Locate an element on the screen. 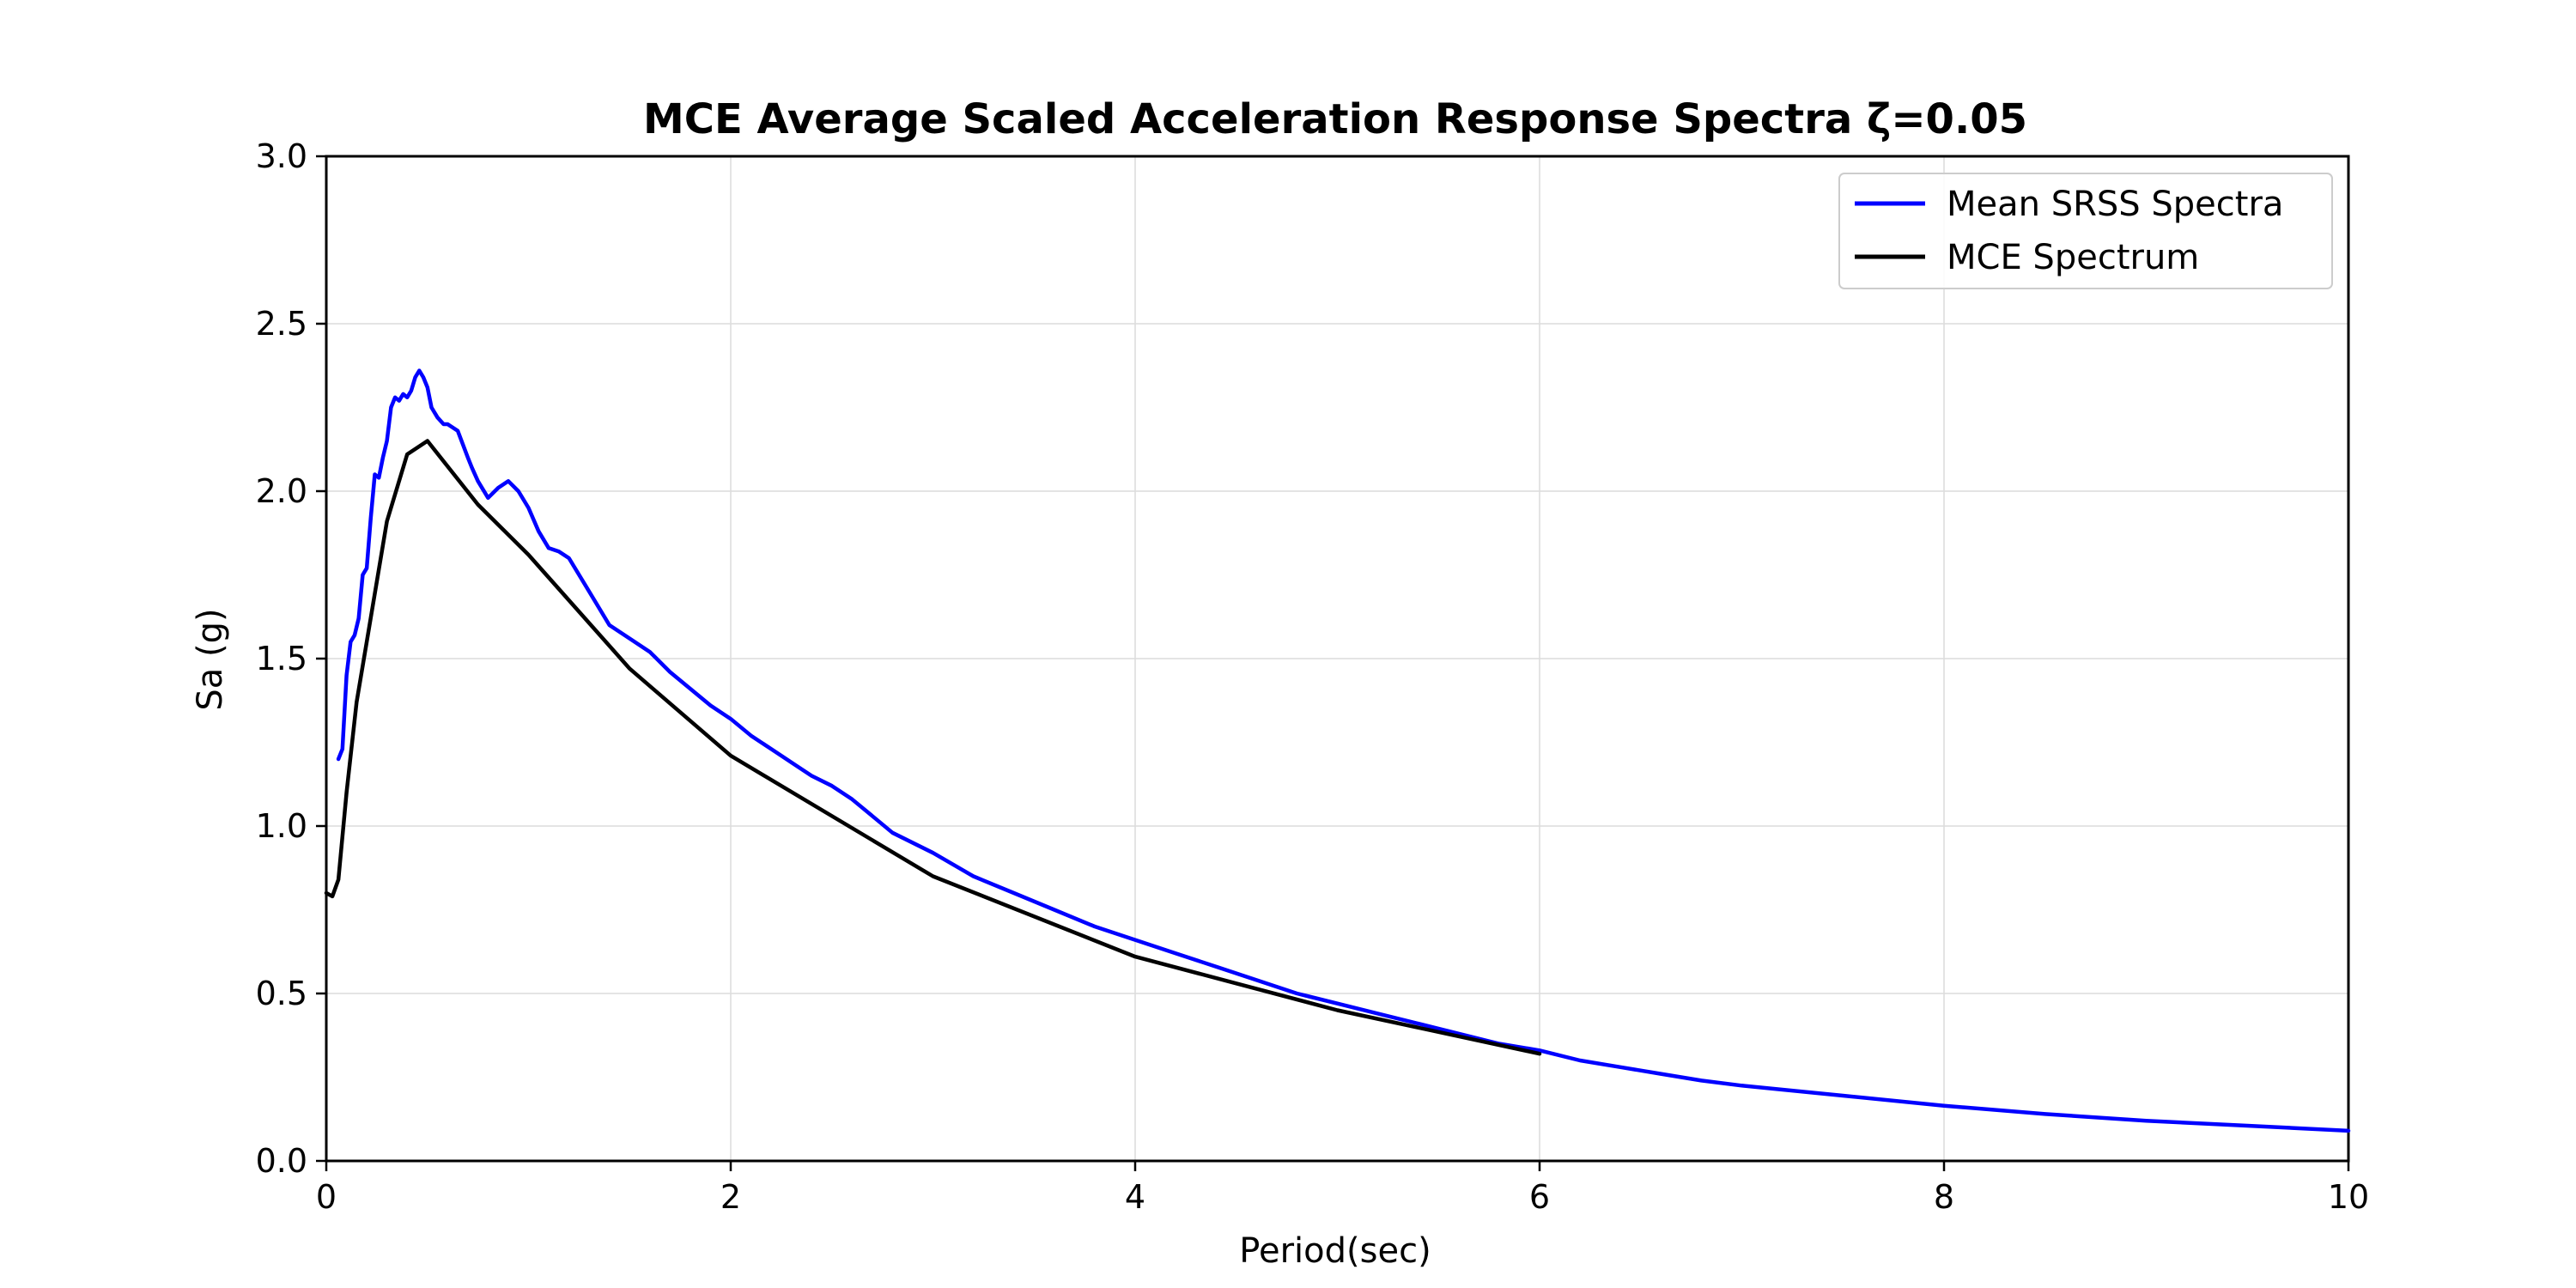 The width and height of the screenshot is (2576, 1288). x-tick-label: 4 is located at coordinates (1135, 1197).